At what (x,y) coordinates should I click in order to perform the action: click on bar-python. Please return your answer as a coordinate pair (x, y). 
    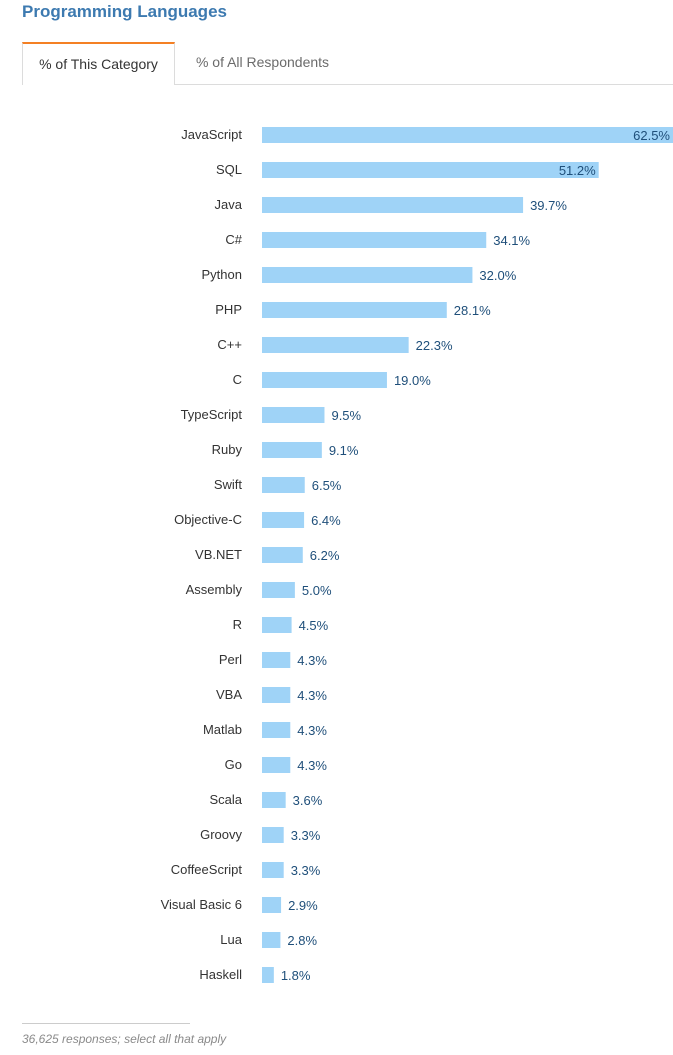
    Looking at the image, I should click on (367, 275).